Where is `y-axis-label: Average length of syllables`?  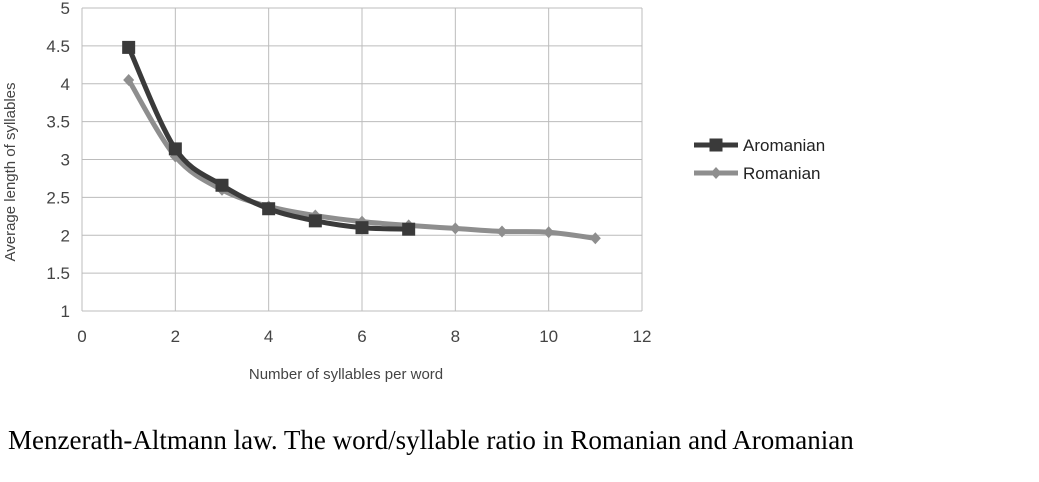 y-axis-label: Average length of syllables is located at coordinates (10, 171).